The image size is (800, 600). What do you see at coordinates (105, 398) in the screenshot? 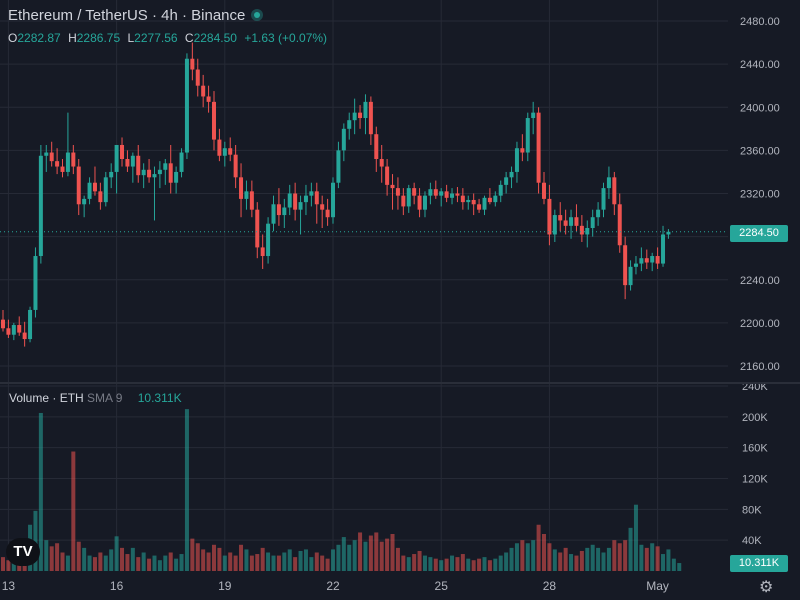
I see `volume-sma-label: SMA 9` at bounding box center [105, 398].